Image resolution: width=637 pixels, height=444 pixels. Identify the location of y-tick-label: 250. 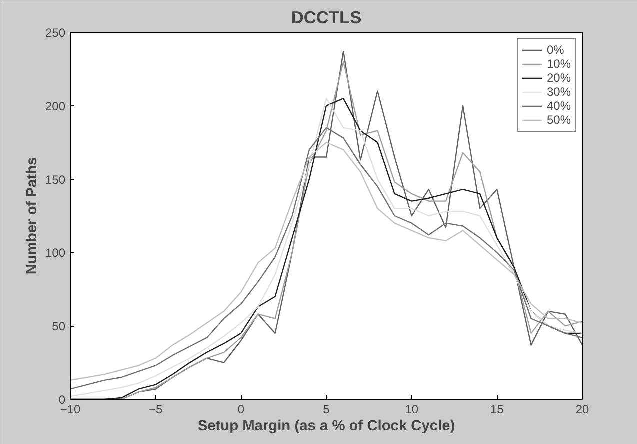
(55, 33).